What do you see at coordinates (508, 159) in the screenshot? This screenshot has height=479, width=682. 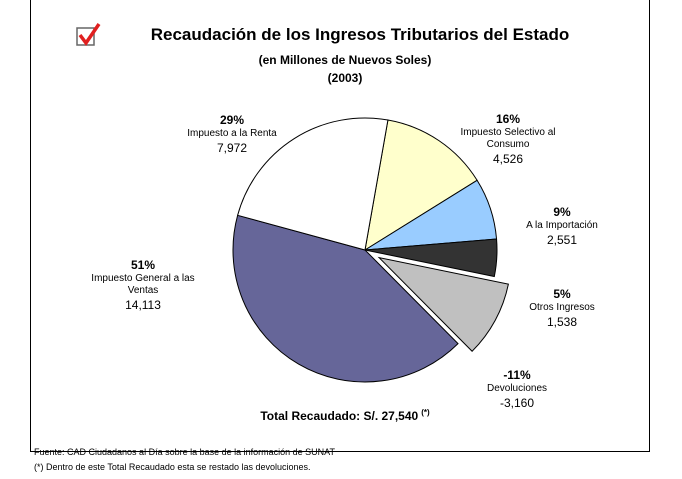 I see `value-label: 4,526` at bounding box center [508, 159].